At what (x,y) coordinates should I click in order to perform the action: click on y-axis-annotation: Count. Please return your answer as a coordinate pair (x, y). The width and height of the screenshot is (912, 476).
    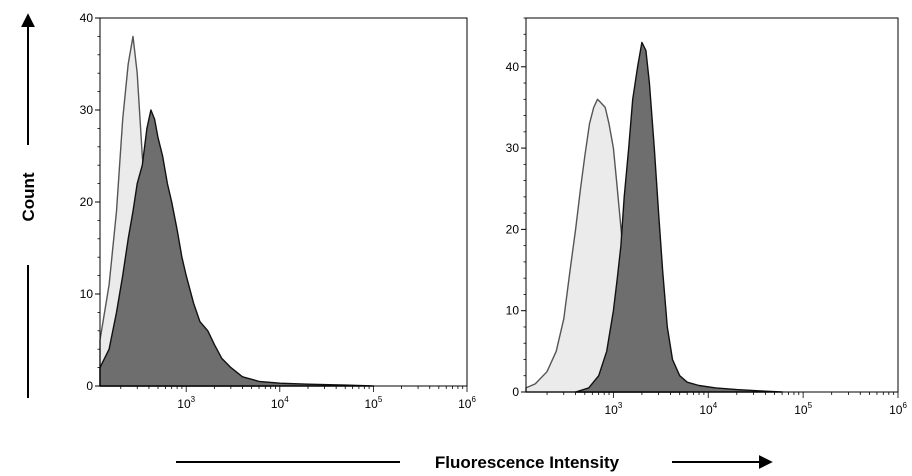
    Looking at the image, I should click on (28, 205).